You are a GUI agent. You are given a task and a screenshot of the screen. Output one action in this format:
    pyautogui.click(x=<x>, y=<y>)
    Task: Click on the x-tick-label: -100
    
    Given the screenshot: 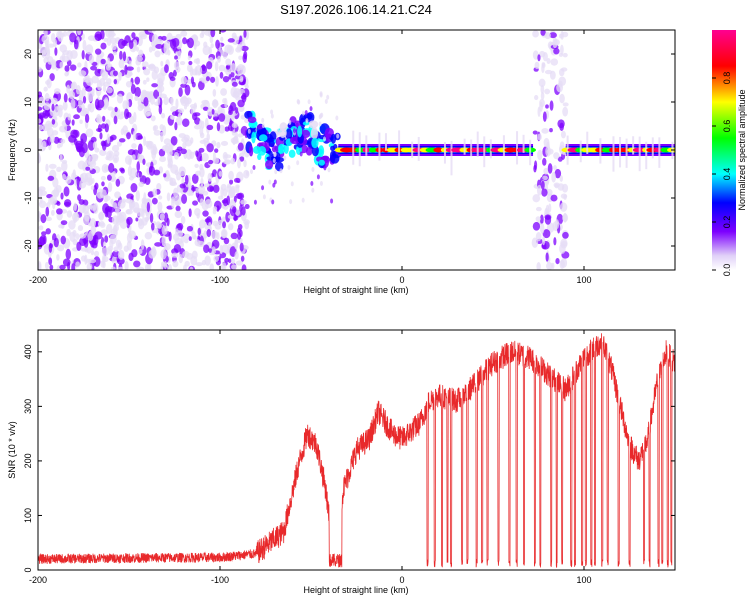 What is the action you would take?
    pyautogui.click(x=220, y=280)
    